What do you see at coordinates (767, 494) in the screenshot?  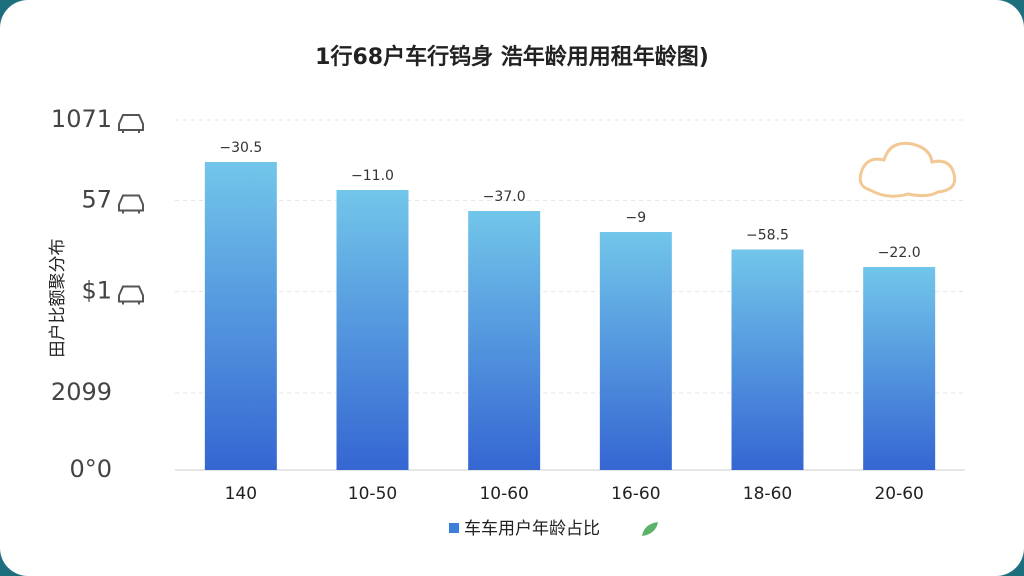 I see `x-tick-label: 18-60` at bounding box center [767, 494].